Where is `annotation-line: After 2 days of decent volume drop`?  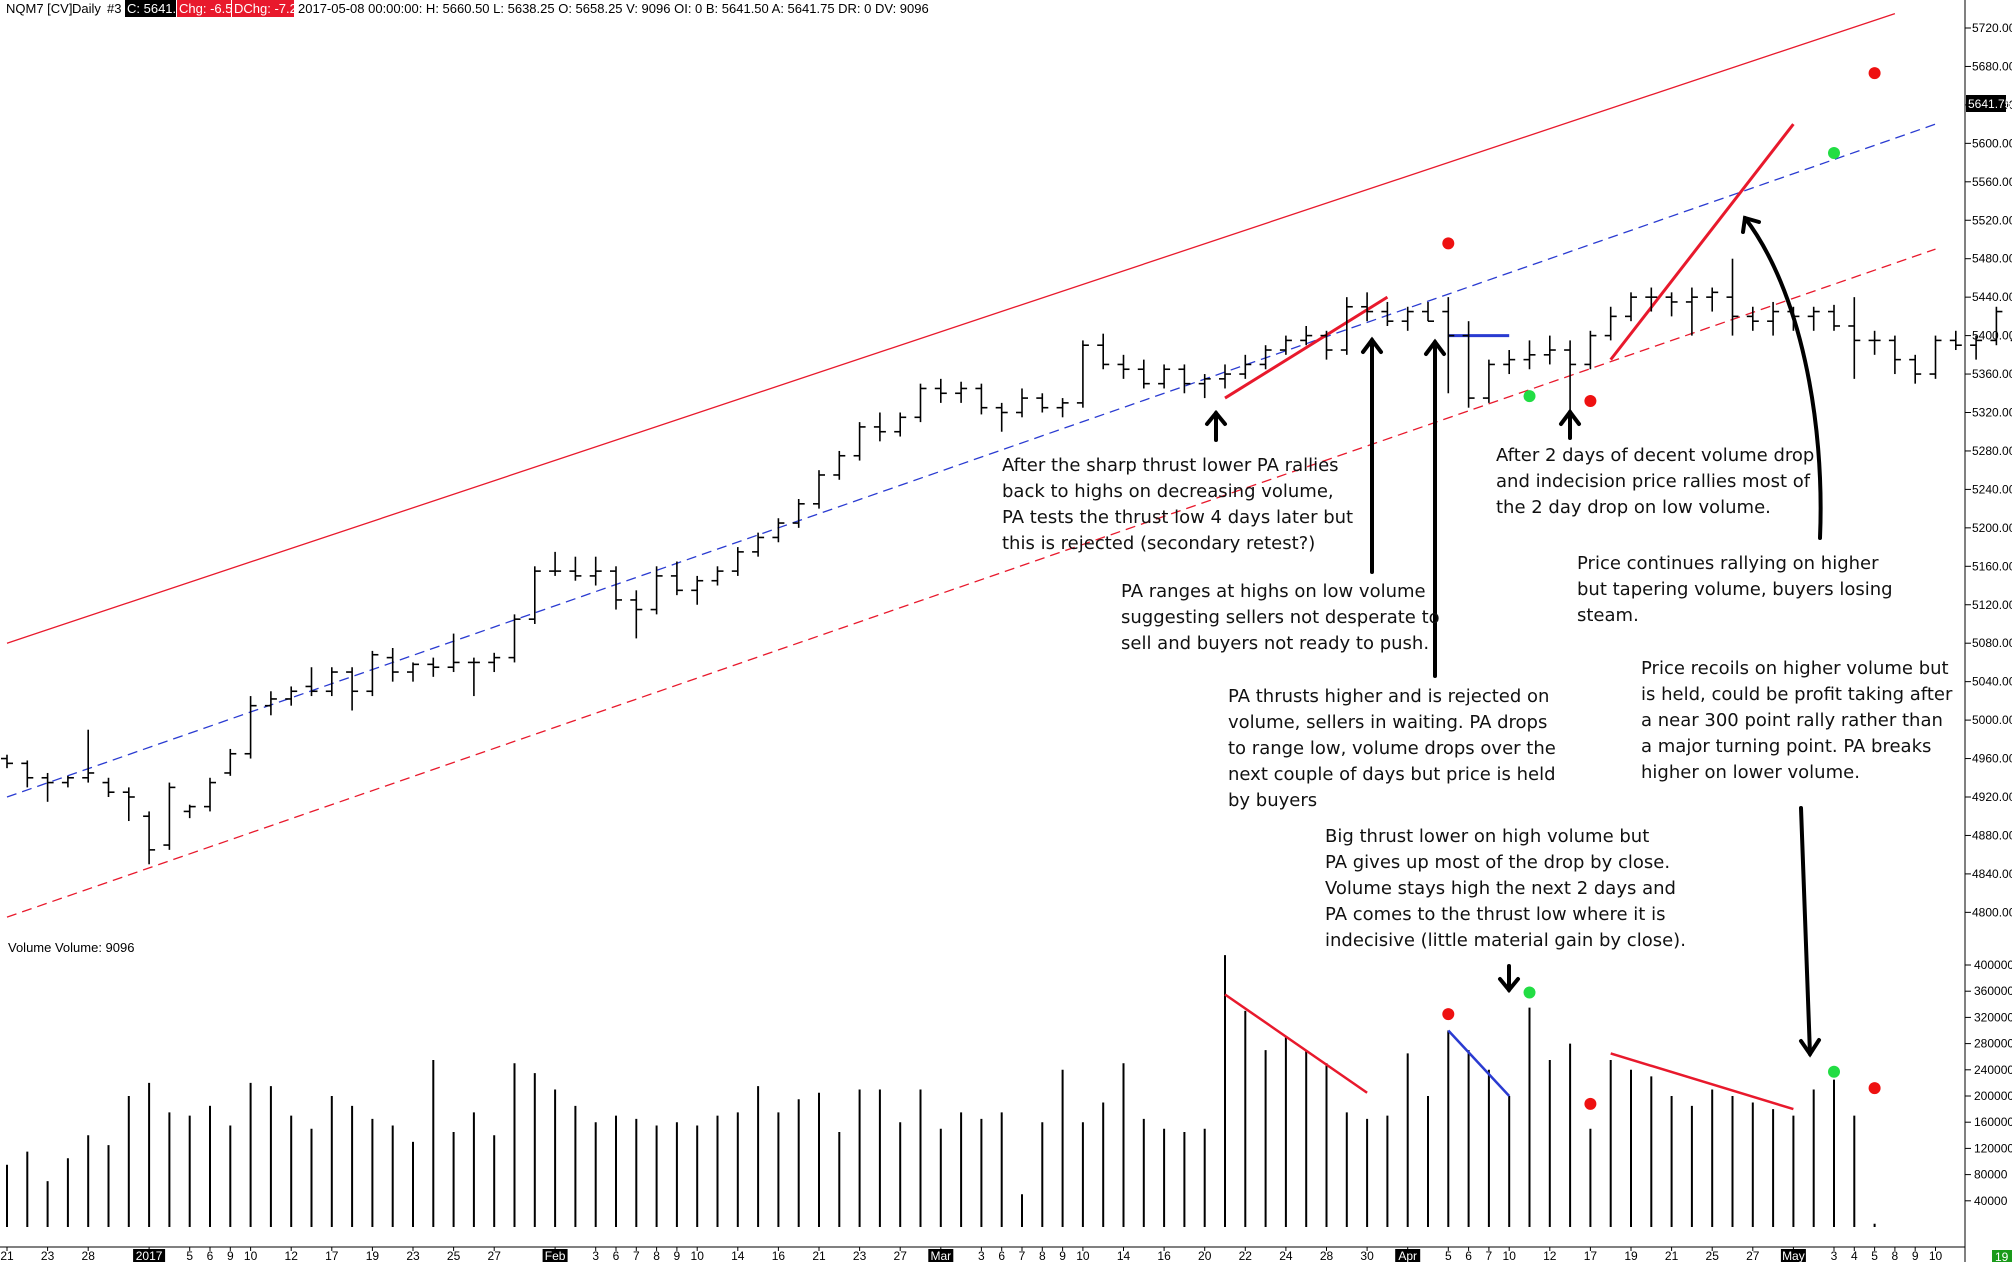
annotation-line: After 2 days of decent volume drop is located at coordinates (1655, 455).